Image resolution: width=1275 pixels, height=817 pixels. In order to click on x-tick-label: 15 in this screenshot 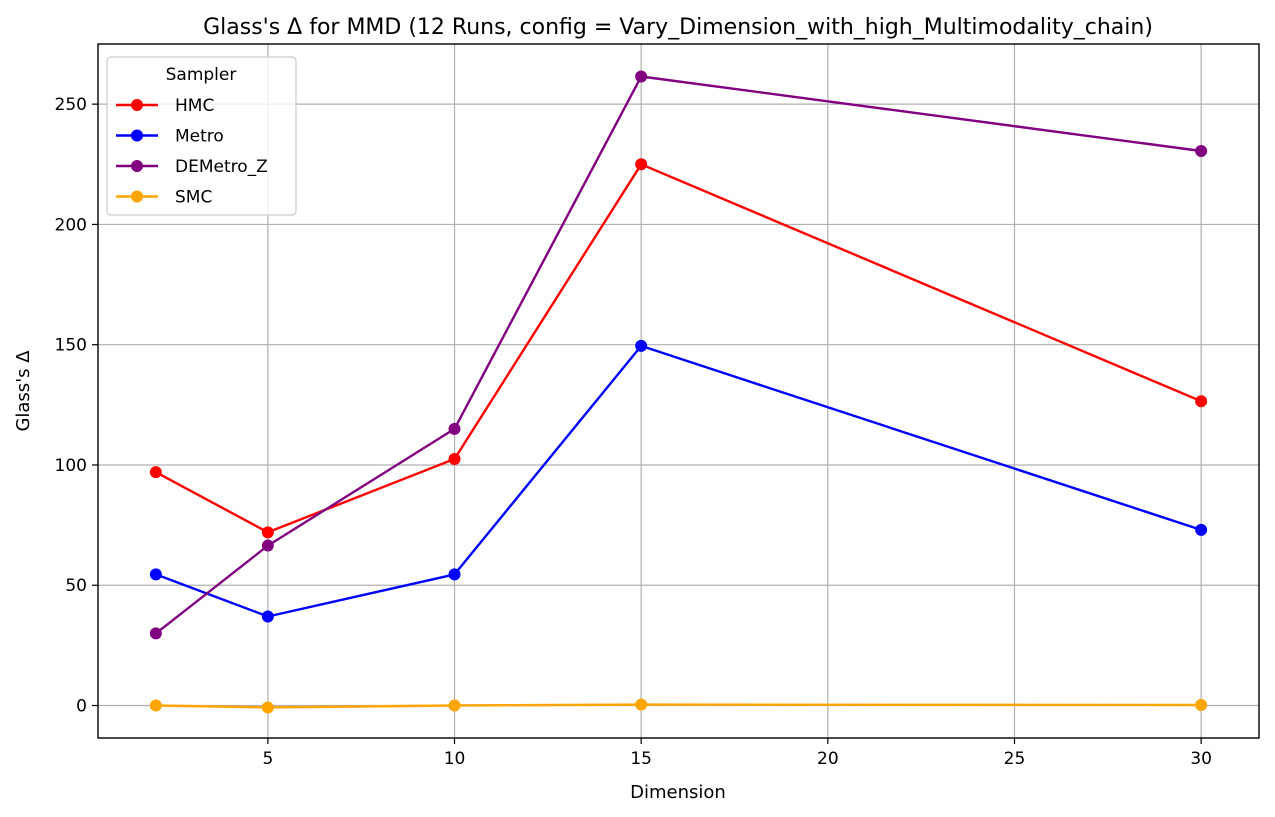, I will do `click(641, 759)`.